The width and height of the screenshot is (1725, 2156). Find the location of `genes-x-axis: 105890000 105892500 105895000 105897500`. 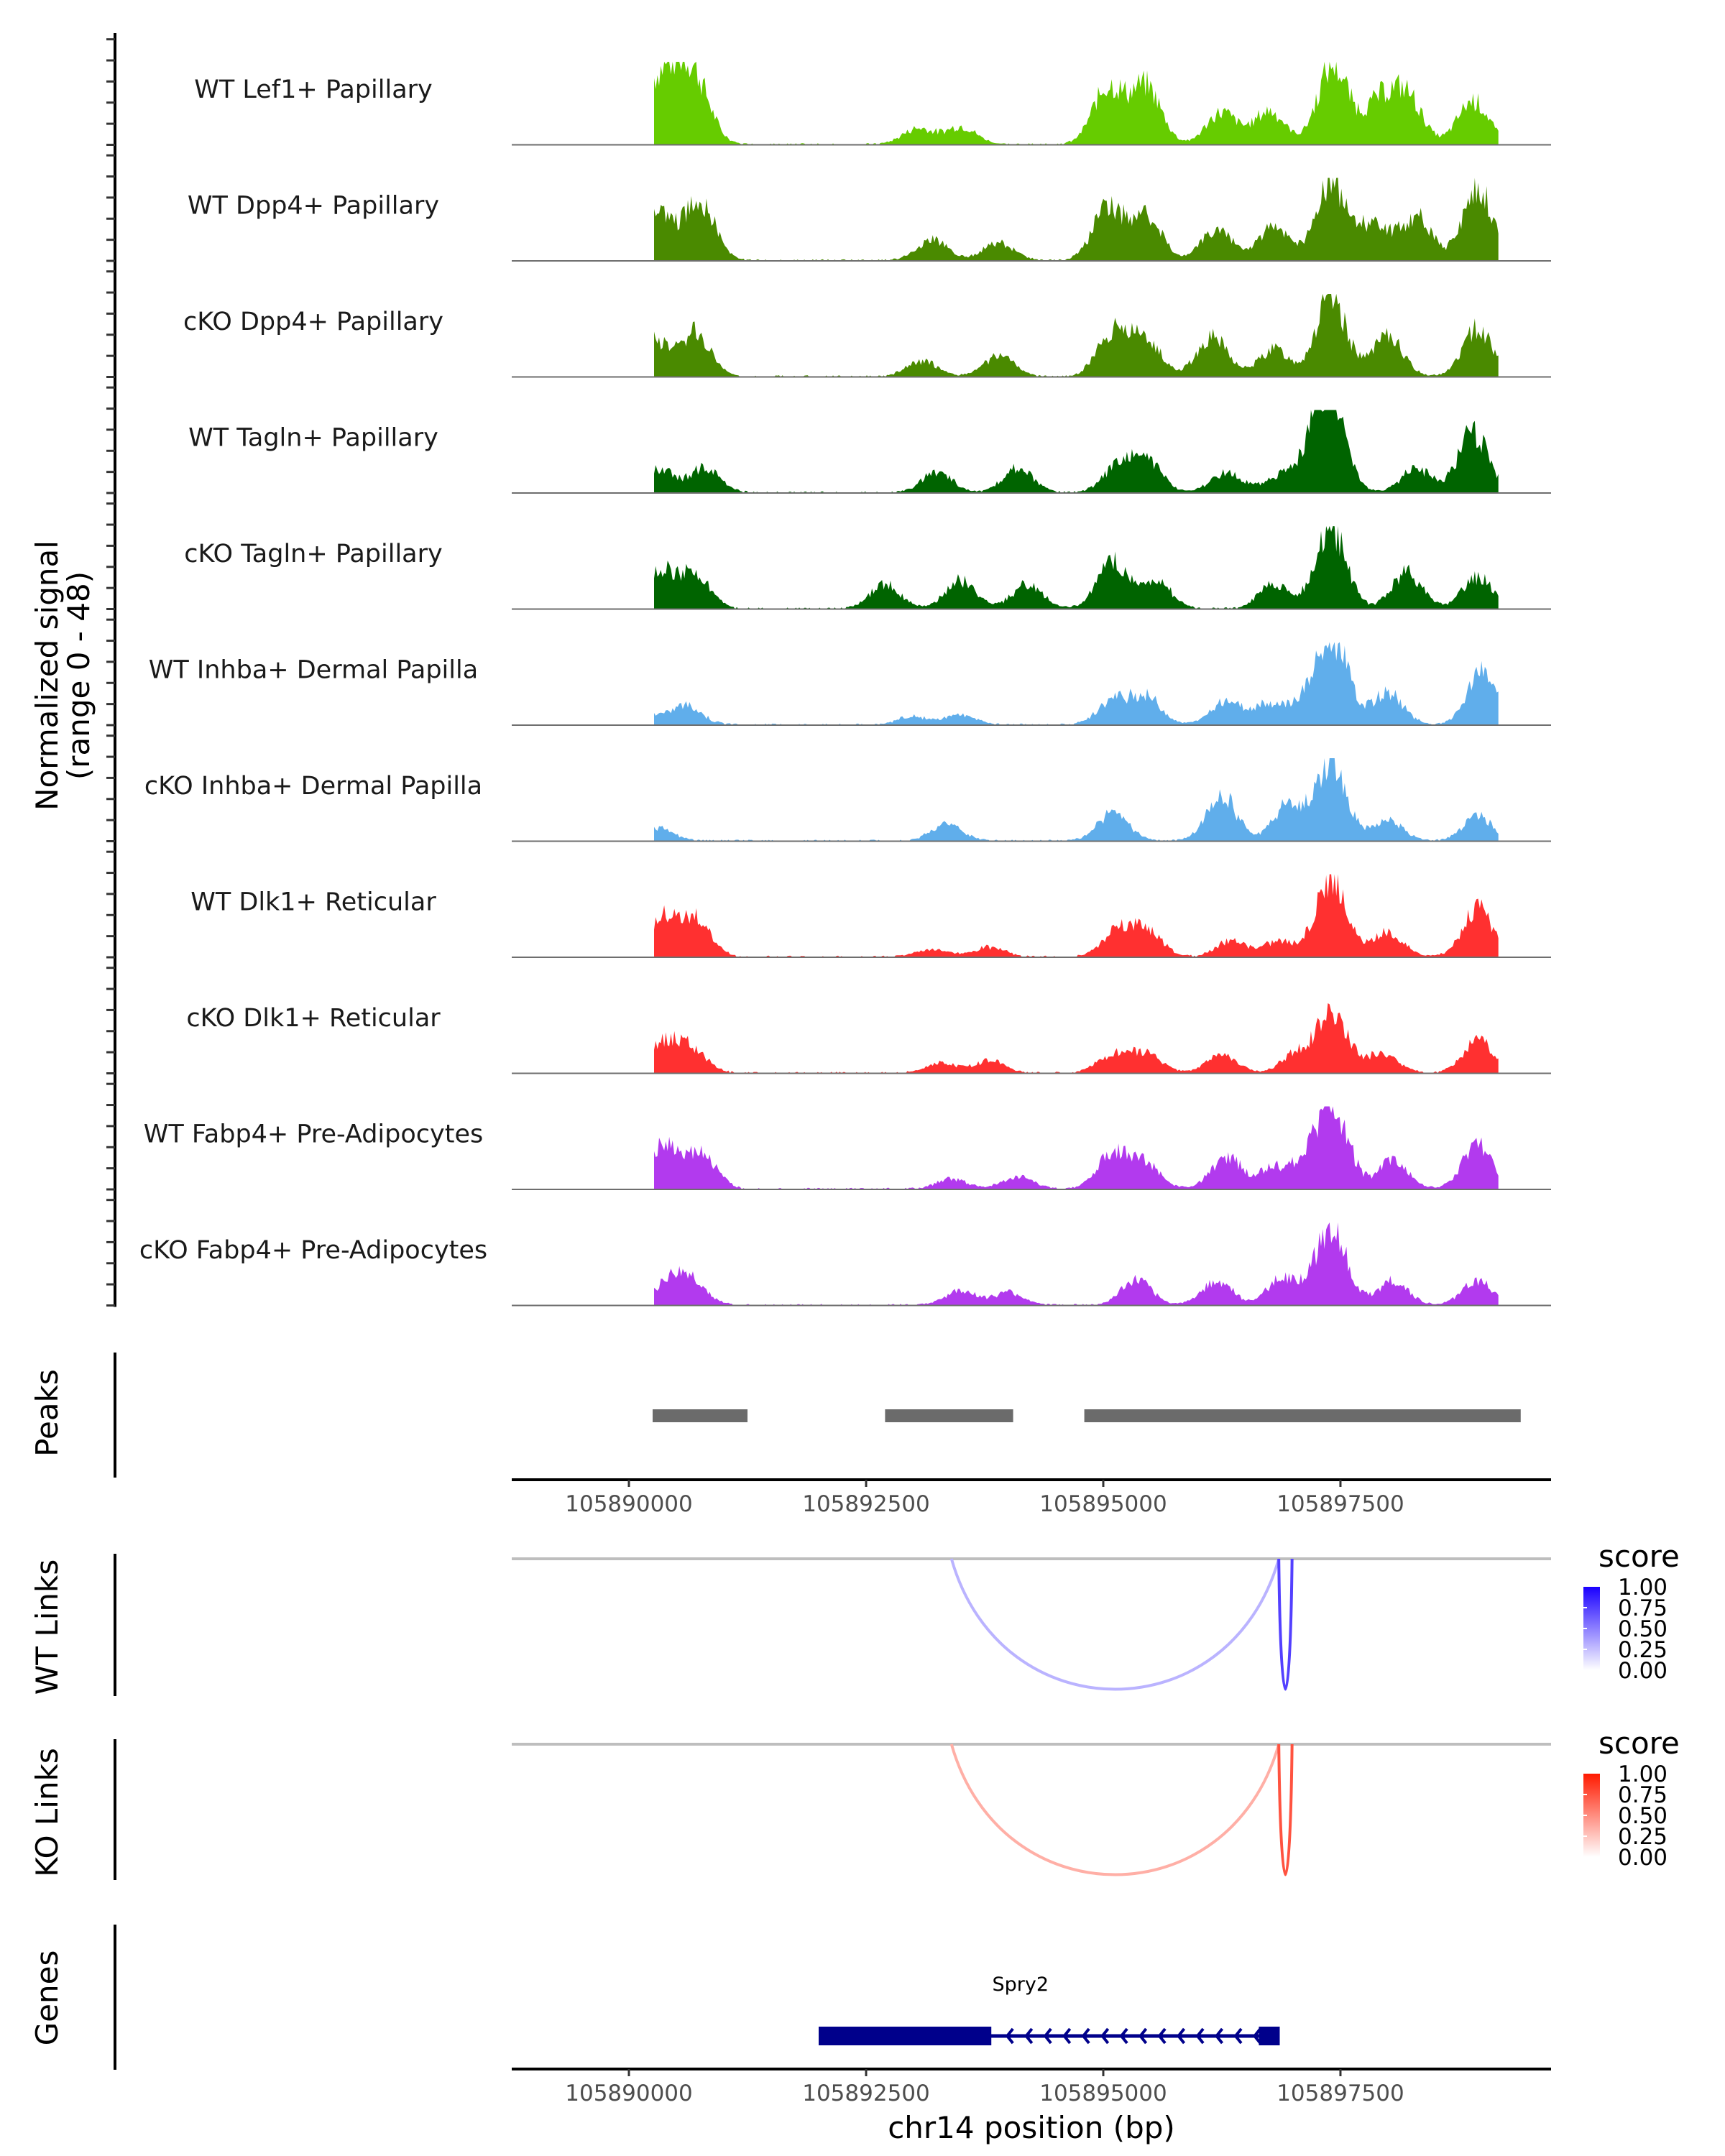

genes-x-axis: 105890000 105892500 105895000 105897500 is located at coordinates (1031, 2087).